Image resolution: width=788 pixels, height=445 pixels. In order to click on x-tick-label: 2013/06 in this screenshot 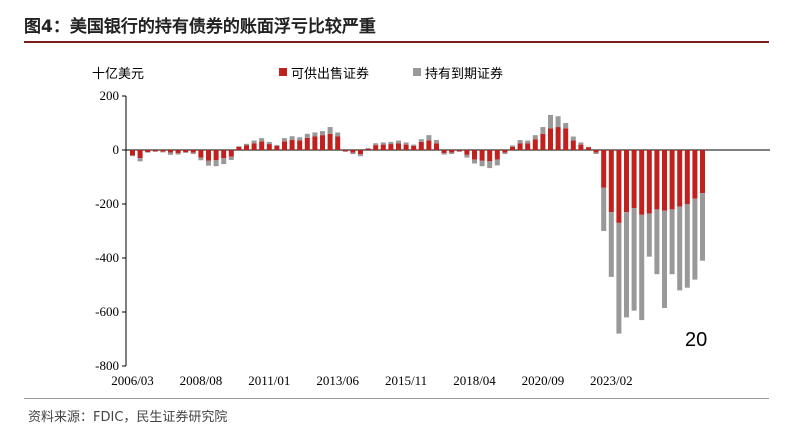, I will do `click(337, 380)`.